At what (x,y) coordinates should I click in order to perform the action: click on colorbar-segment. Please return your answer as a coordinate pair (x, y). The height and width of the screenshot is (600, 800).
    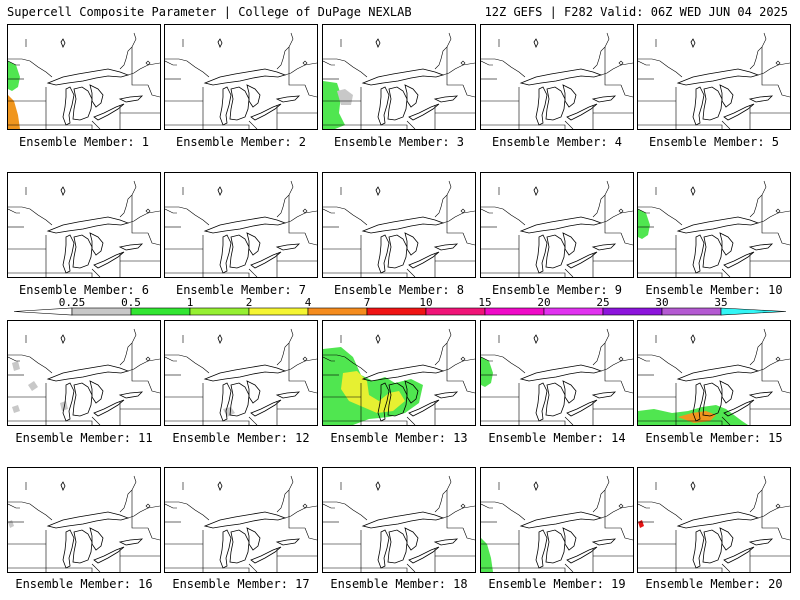
    Looking at the image, I should click on (101, 311).